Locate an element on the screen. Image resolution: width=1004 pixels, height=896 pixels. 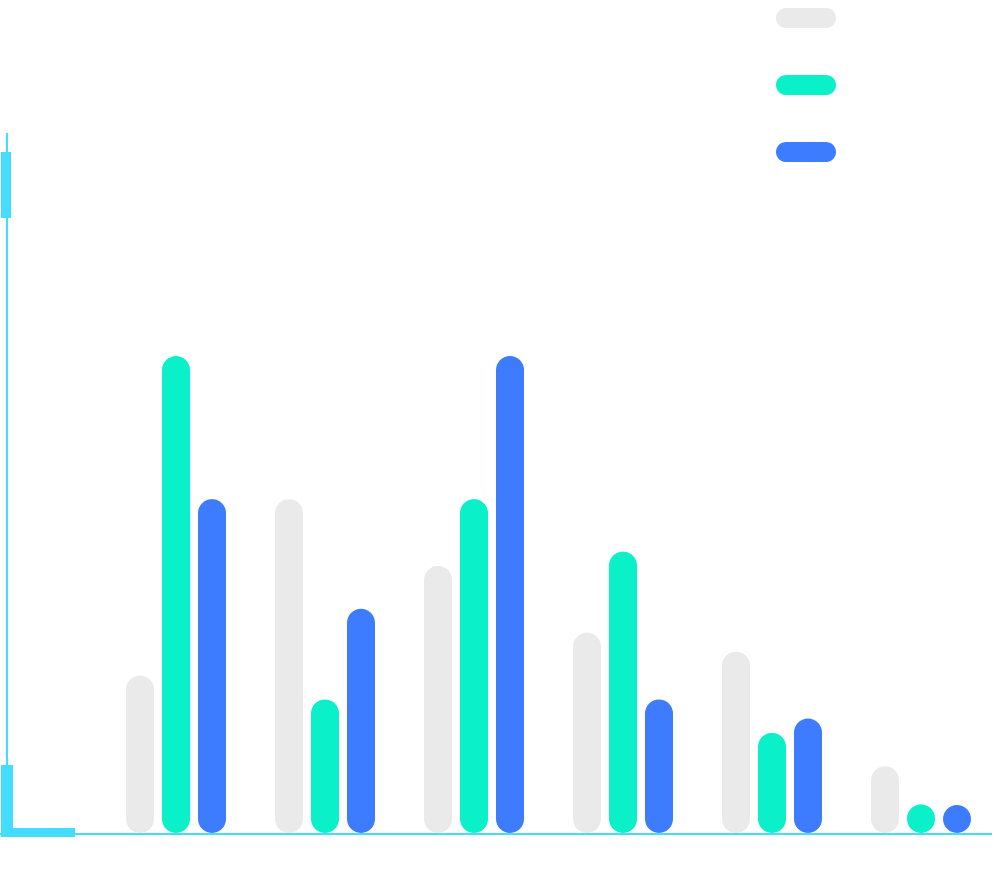
legend is located at coordinates (806, 85).